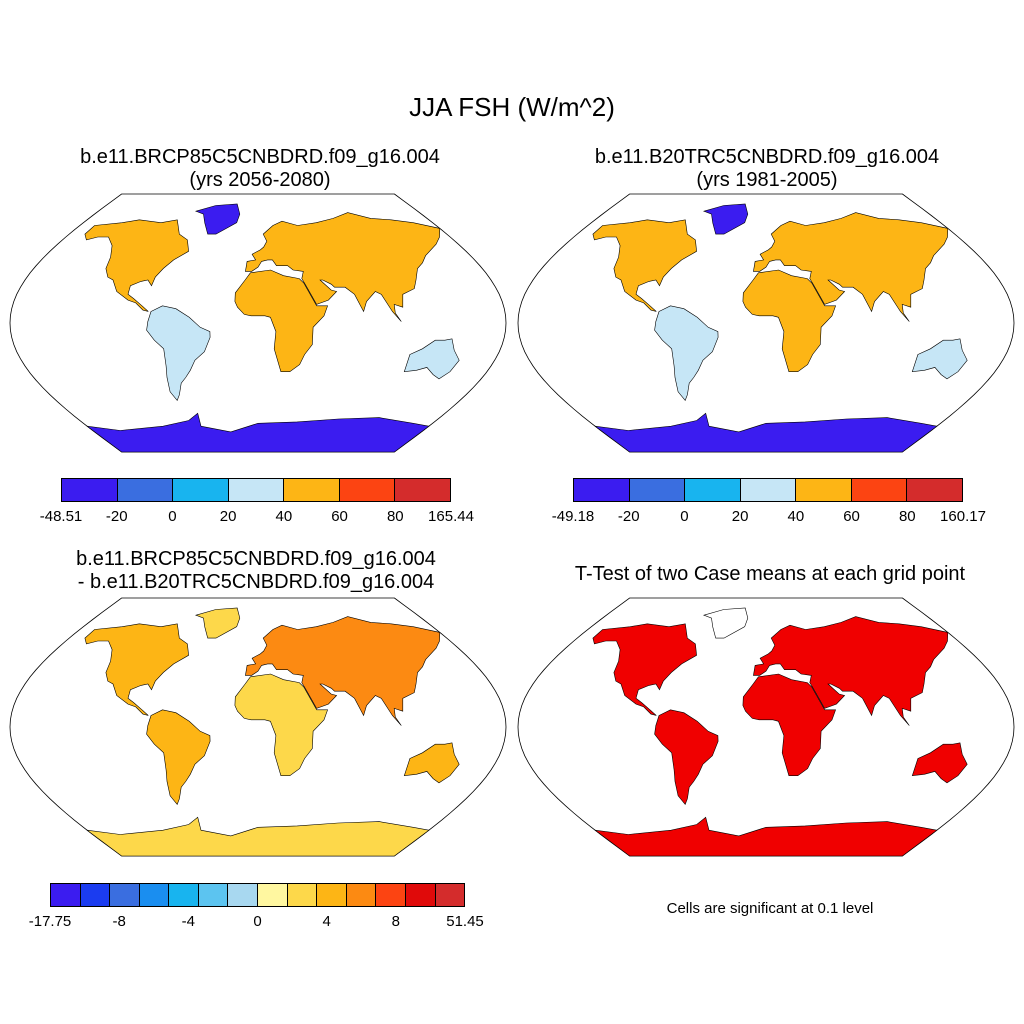 This screenshot has height=1024, width=1024. I want to click on panel3-title-line1: b.e11.BRCP85C5CNBDRD.f09_g16.004, so click(256, 559).